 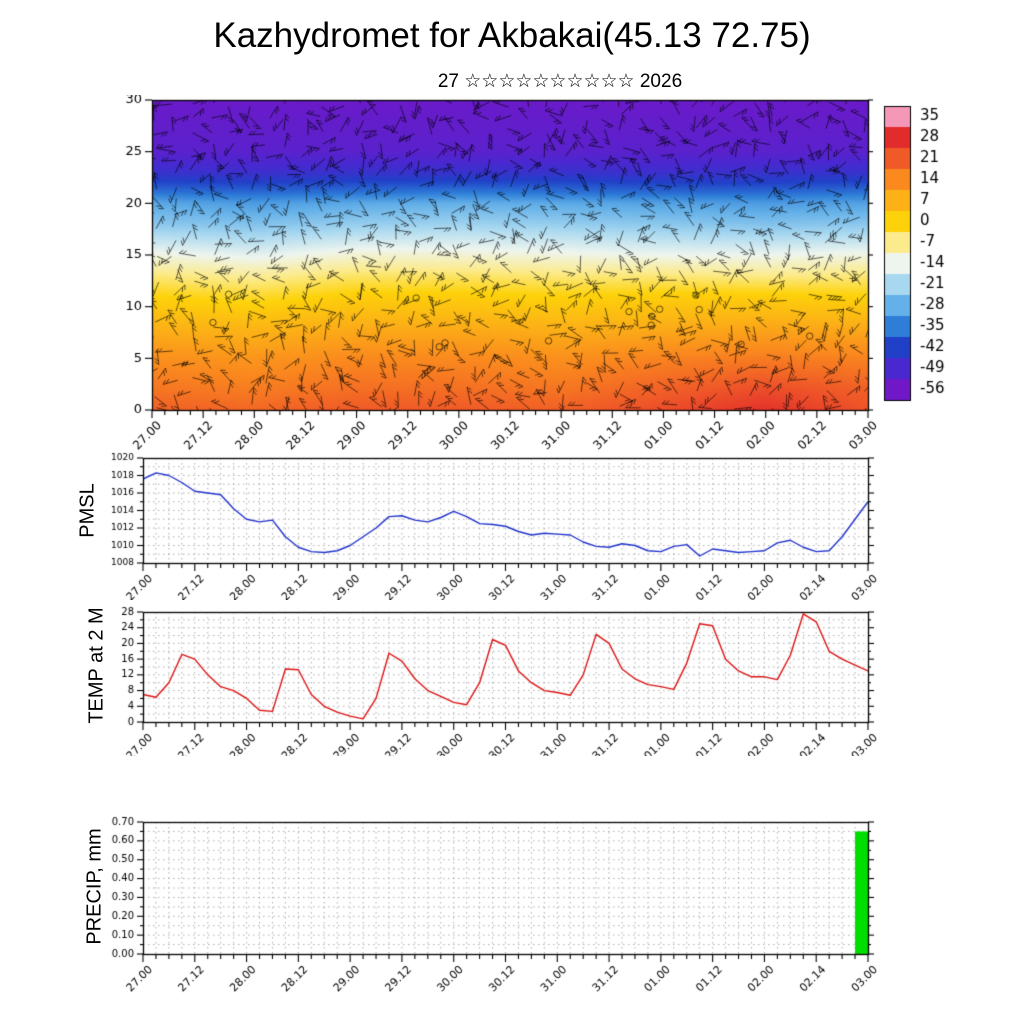 What do you see at coordinates (508, 525) in the screenshot?
I see `pmsl-chart-canvas` at bounding box center [508, 525].